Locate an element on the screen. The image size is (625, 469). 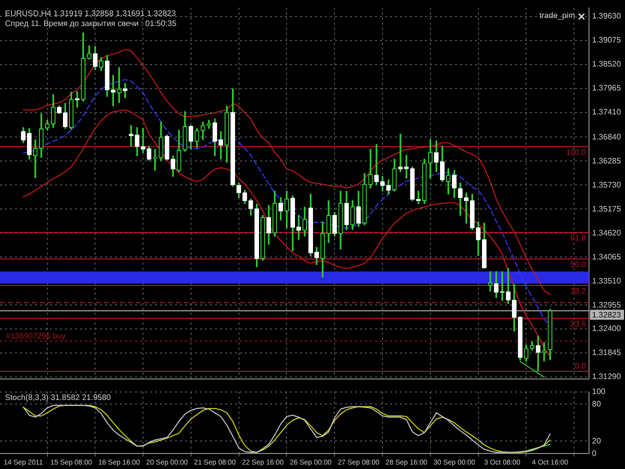
ref-line-label: 61.8 is located at coordinates (578, 238).